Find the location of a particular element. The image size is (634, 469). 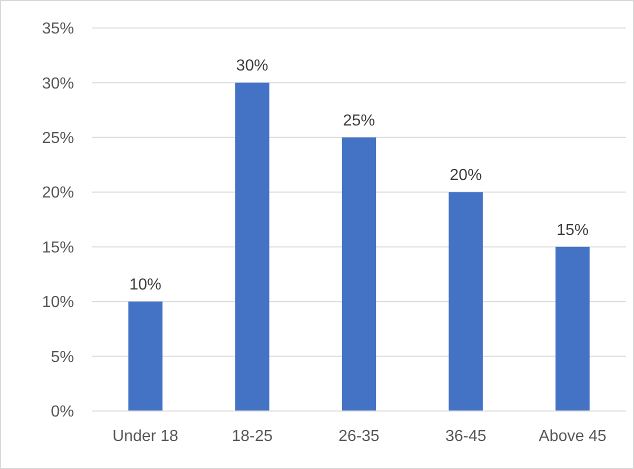

data-label: 25% is located at coordinates (359, 121).